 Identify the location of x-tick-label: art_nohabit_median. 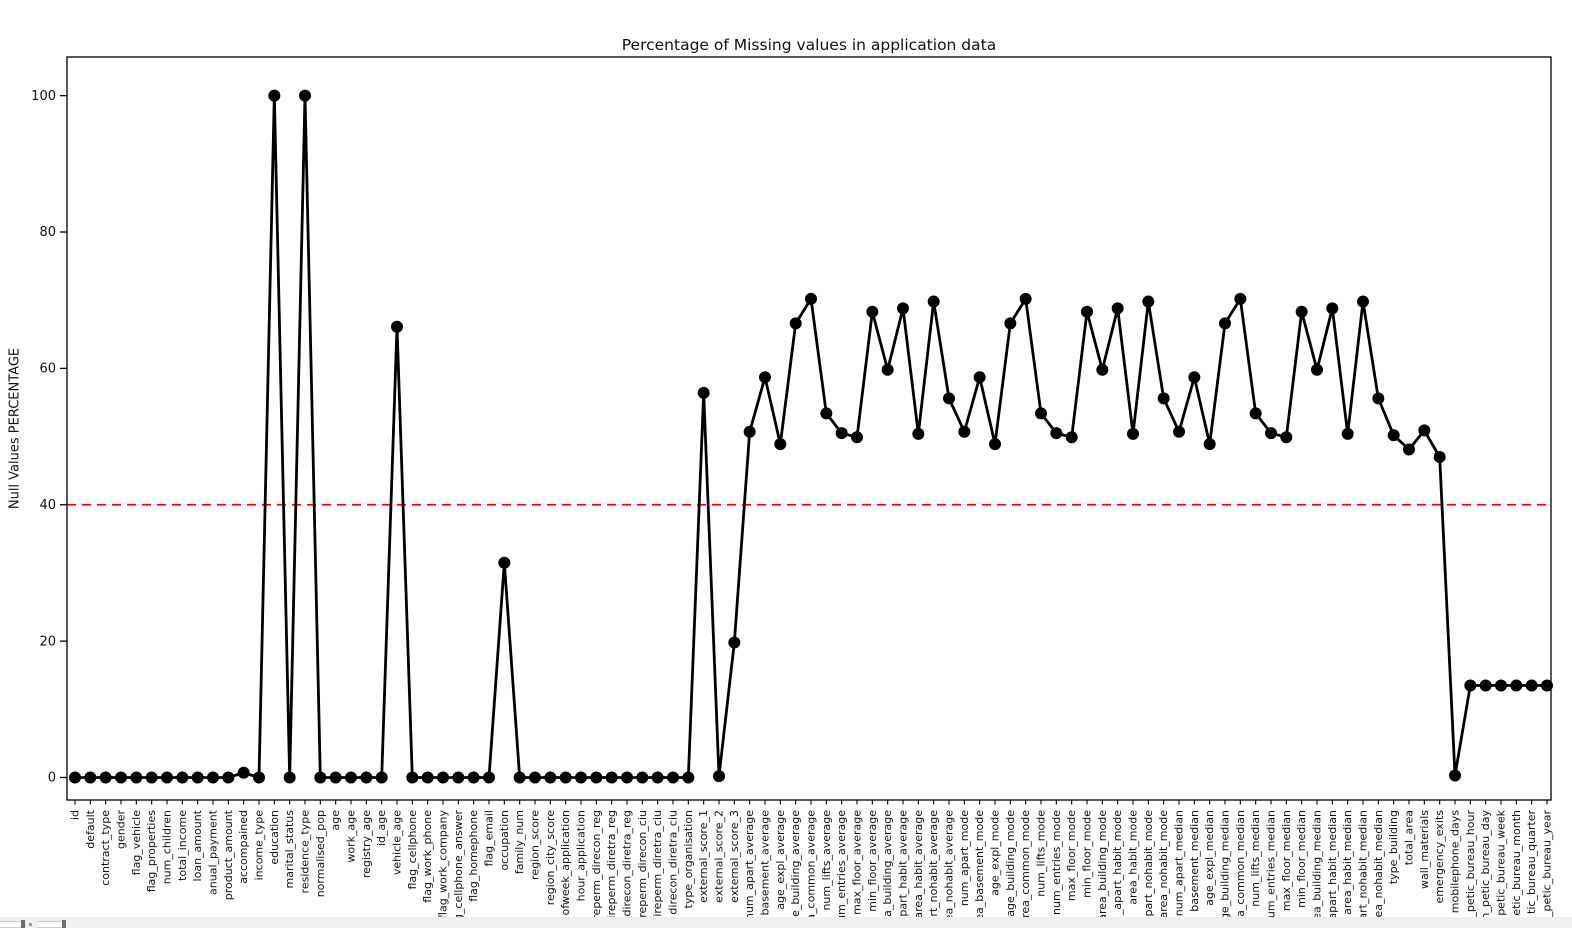
(1363, 865).